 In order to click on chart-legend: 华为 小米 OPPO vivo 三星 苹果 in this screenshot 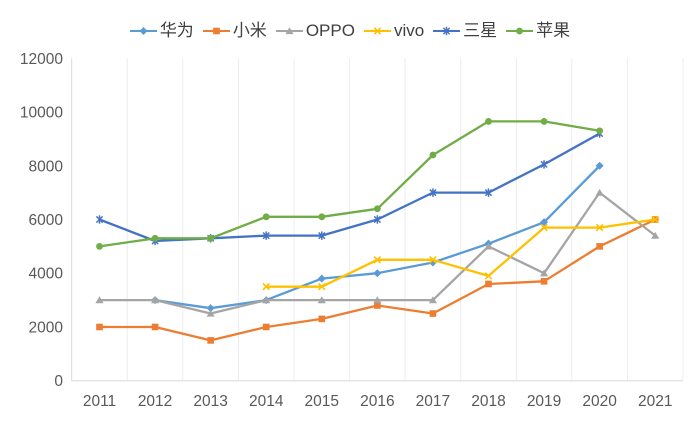, I will do `click(350, 31)`.